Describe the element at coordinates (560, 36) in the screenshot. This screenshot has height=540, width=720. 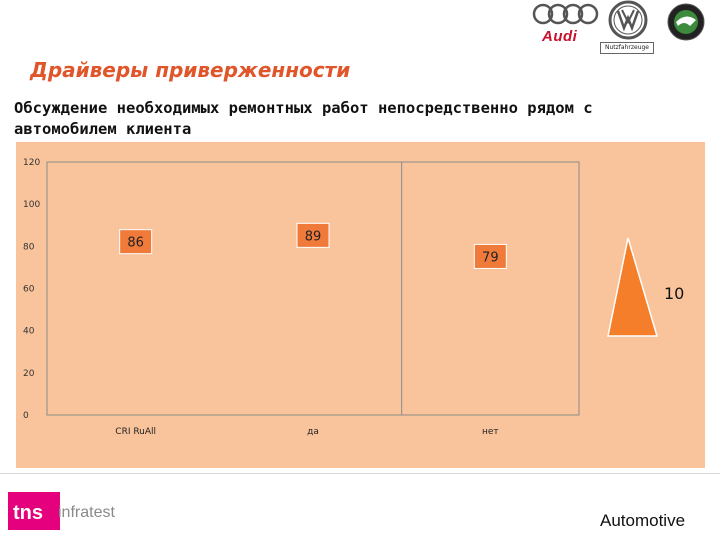
I see `audi-wordmark: Audi` at that location.